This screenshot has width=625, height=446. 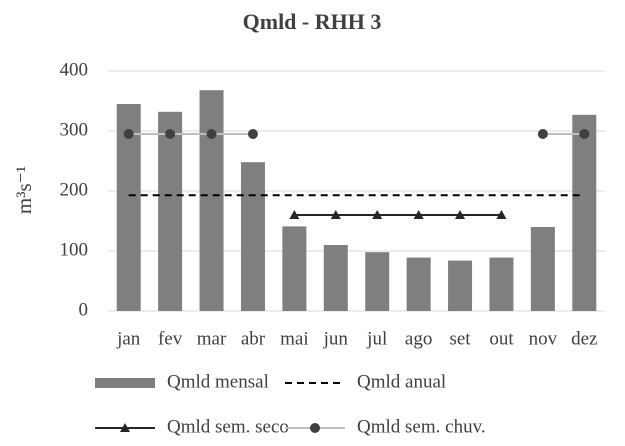 What do you see at coordinates (312, 21) in the screenshot?
I see `chart-title: Qmld - RHH 3` at bounding box center [312, 21].